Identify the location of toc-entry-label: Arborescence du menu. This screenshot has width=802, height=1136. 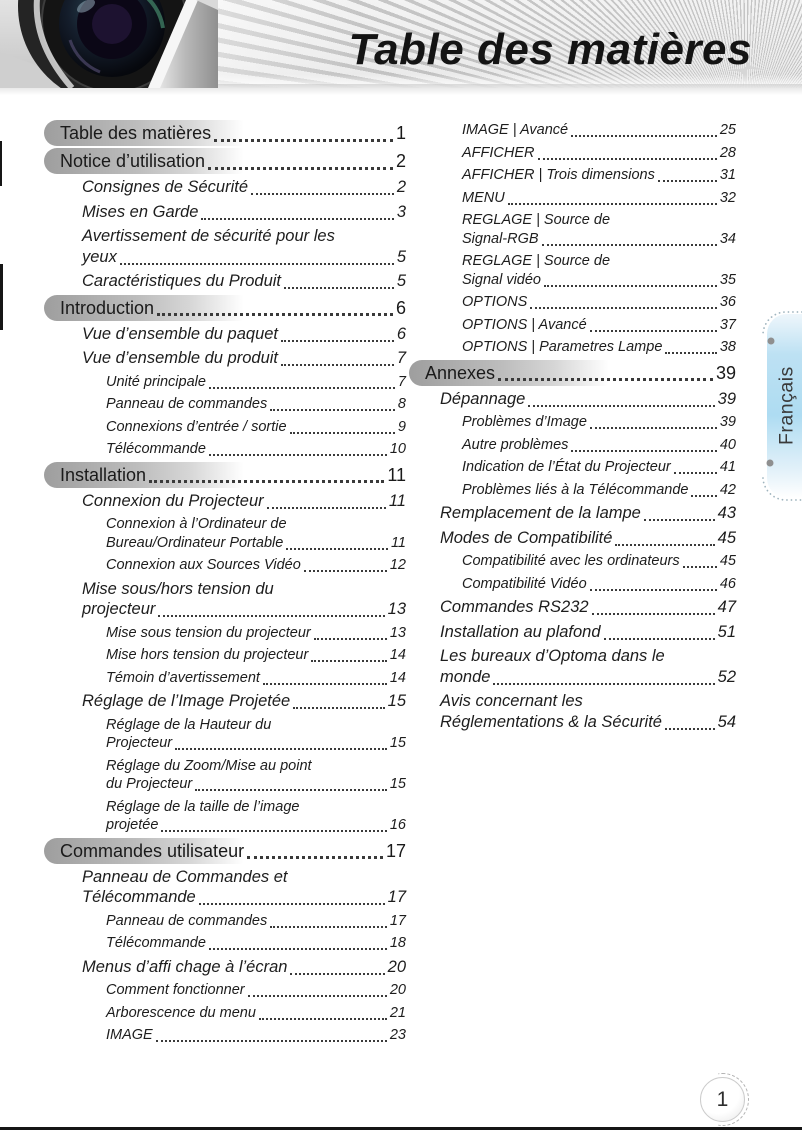
(181, 1012).